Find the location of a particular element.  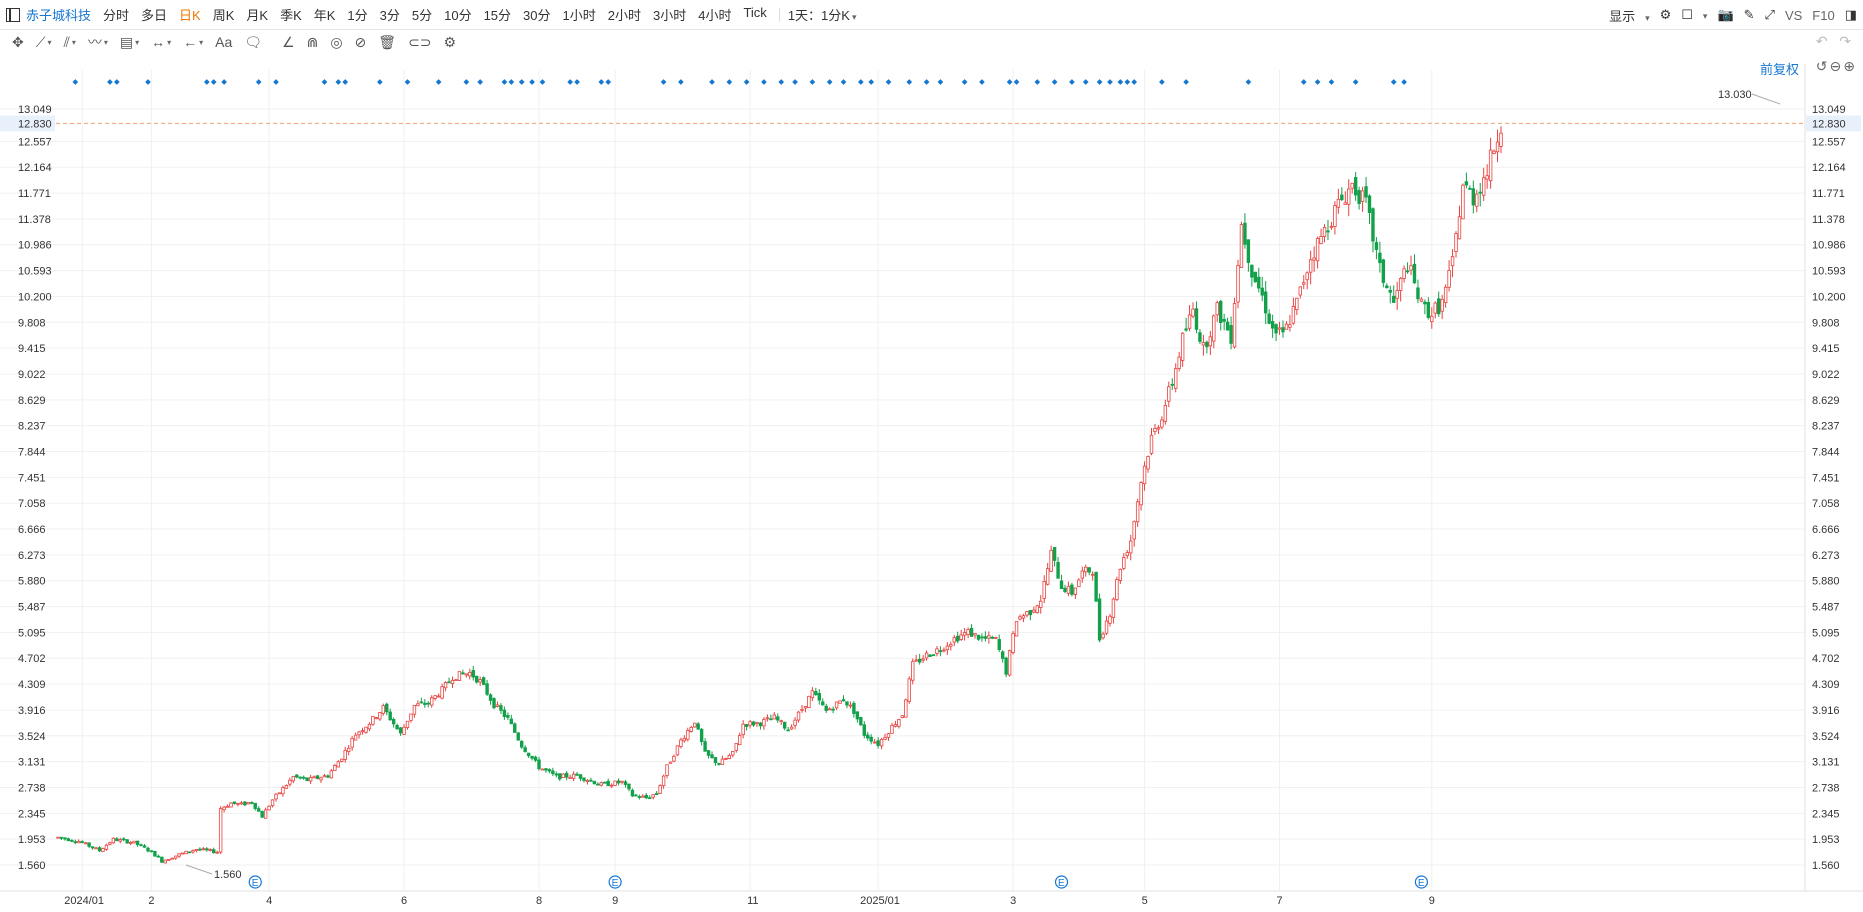

eye-icon: ◎ is located at coordinates (336, 41).